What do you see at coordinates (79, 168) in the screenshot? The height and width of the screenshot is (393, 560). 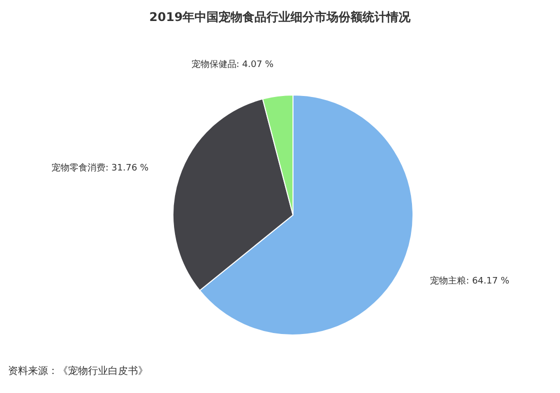 I see `slice-label: 宠物零食消费` at bounding box center [79, 168].